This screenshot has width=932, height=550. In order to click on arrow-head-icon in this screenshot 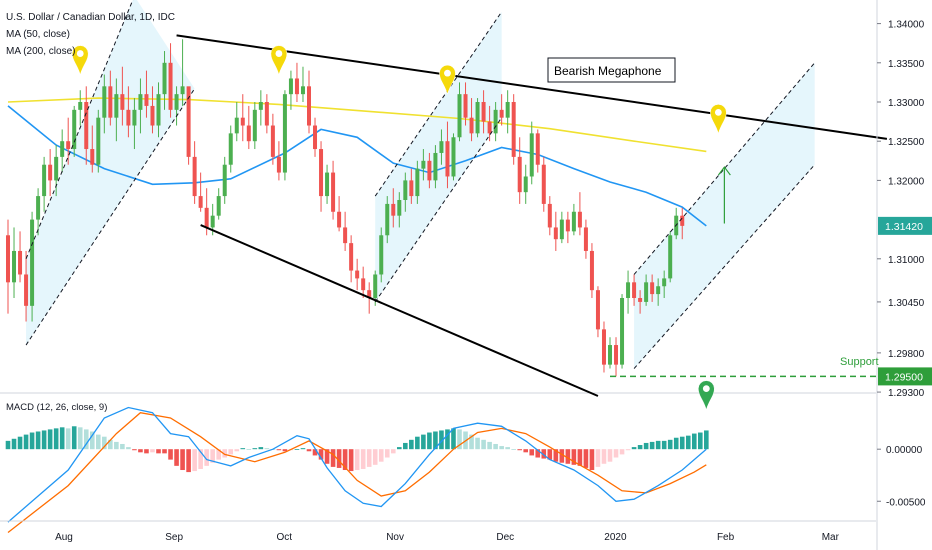, I will do `click(724, 171)`.